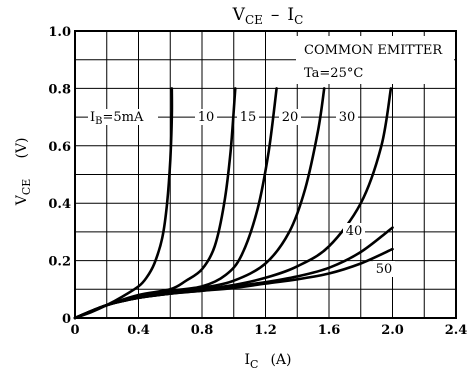 The height and width of the screenshot is (376, 470). I want to click on curve-label: 50, so click(384, 269).